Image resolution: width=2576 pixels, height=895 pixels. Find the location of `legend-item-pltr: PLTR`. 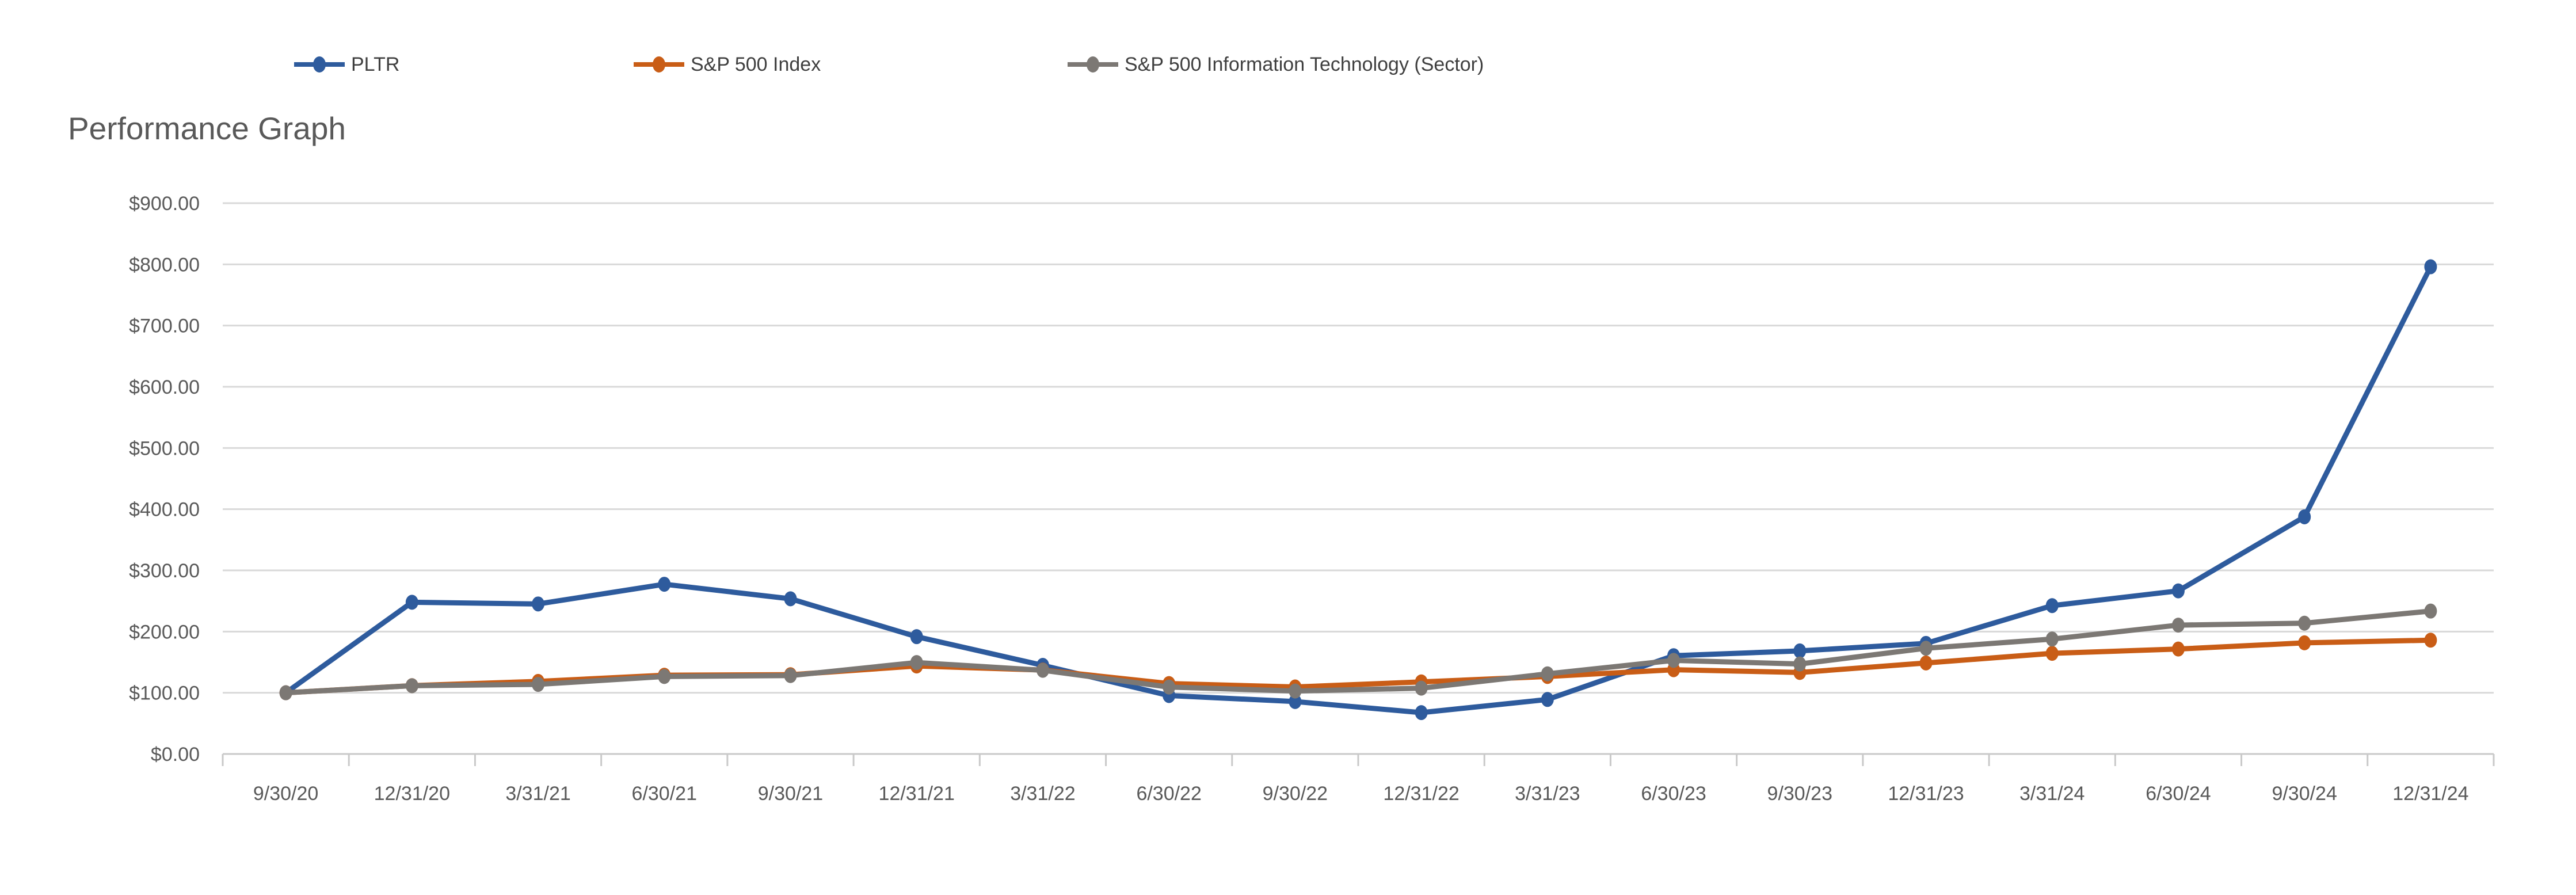

legend-item-pltr: PLTR is located at coordinates (346, 65).